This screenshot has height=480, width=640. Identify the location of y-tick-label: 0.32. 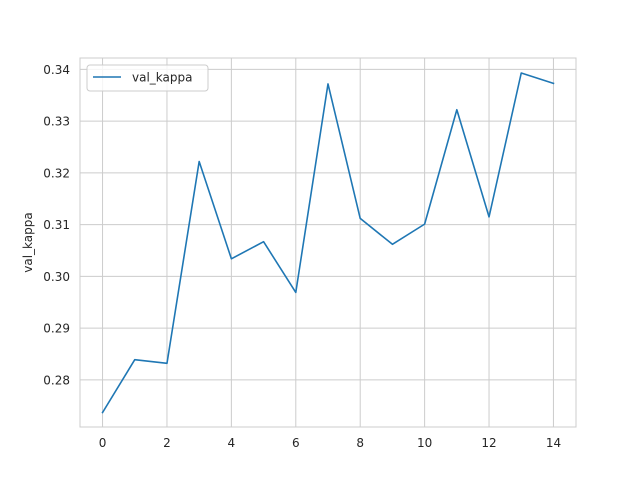
(56, 173).